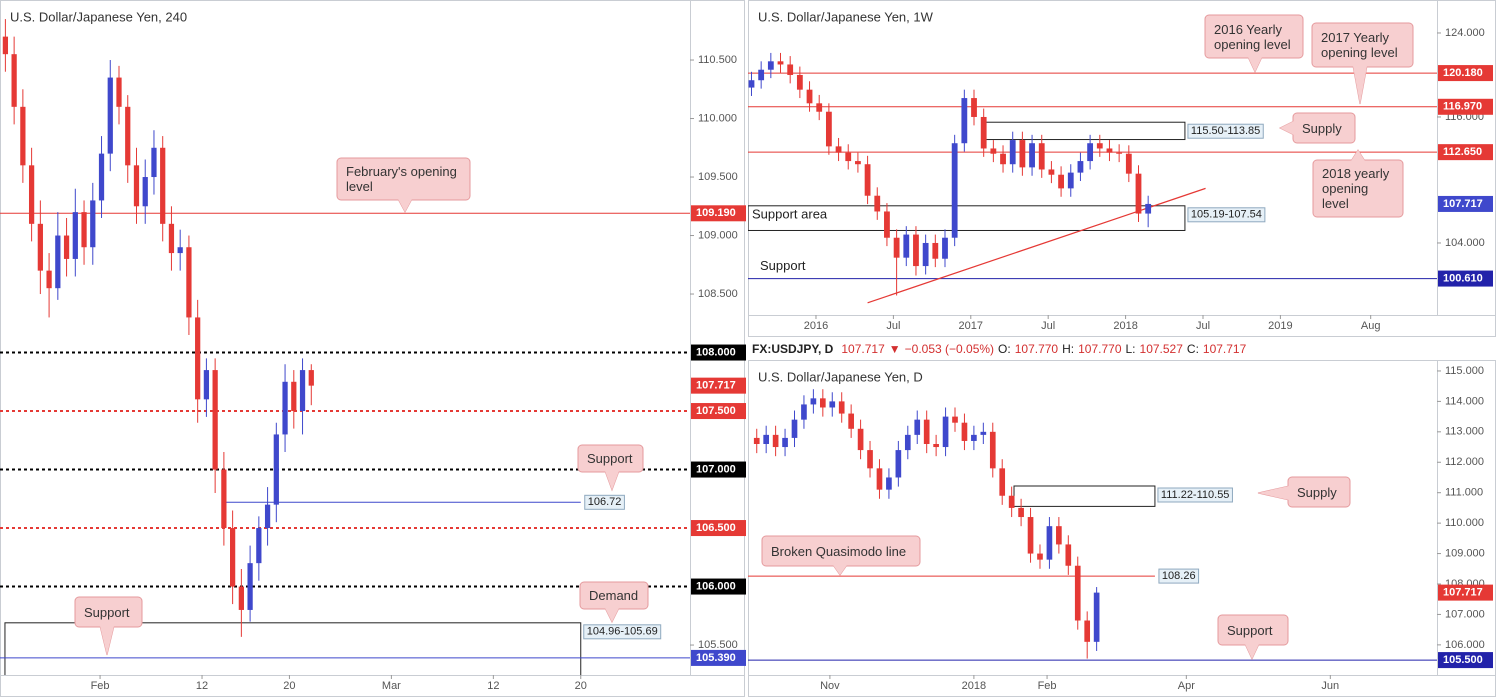 The width and height of the screenshot is (1496, 697). What do you see at coordinates (1465, 243) in the screenshot?
I see `y-tick-label: 104.000` at bounding box center [1465, 243].